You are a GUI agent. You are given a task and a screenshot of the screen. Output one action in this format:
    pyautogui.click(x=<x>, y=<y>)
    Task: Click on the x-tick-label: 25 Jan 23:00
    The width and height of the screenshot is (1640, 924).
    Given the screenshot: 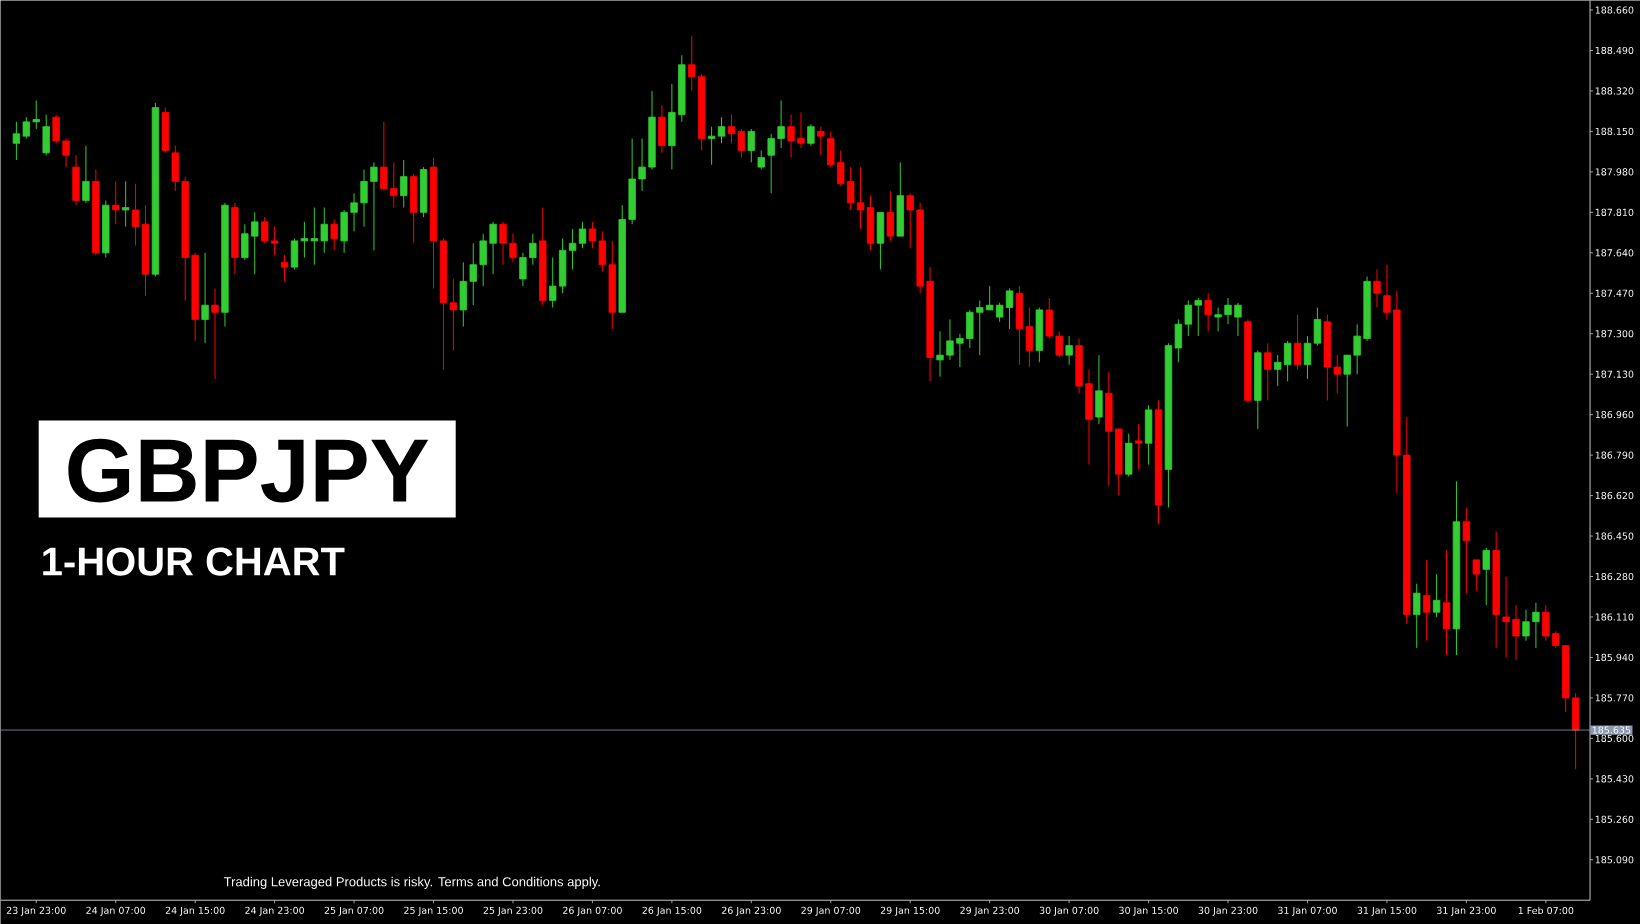 What is the action you would take?
    pyautogui.click(x=513, y=911)
    